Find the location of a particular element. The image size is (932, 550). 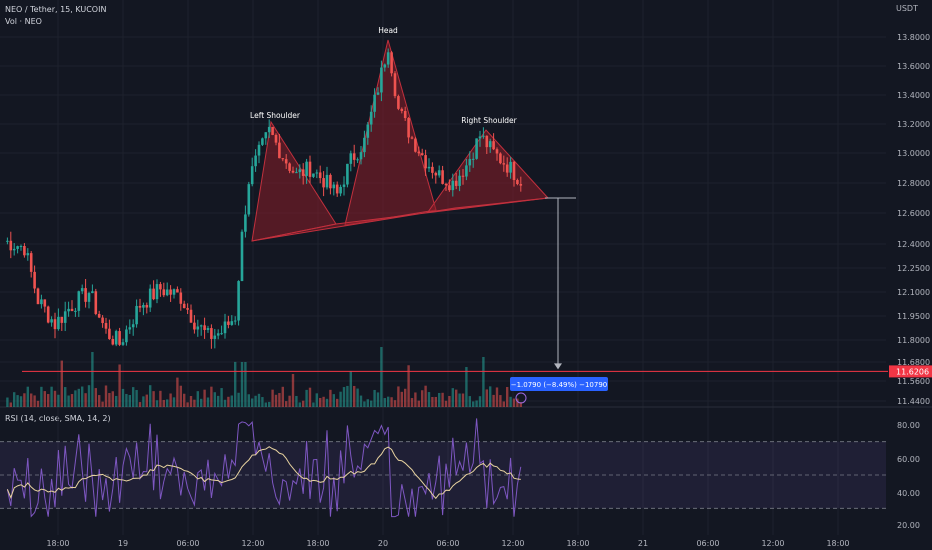

price-tick-label: 12.1000 is located at coordinates (913, 292).